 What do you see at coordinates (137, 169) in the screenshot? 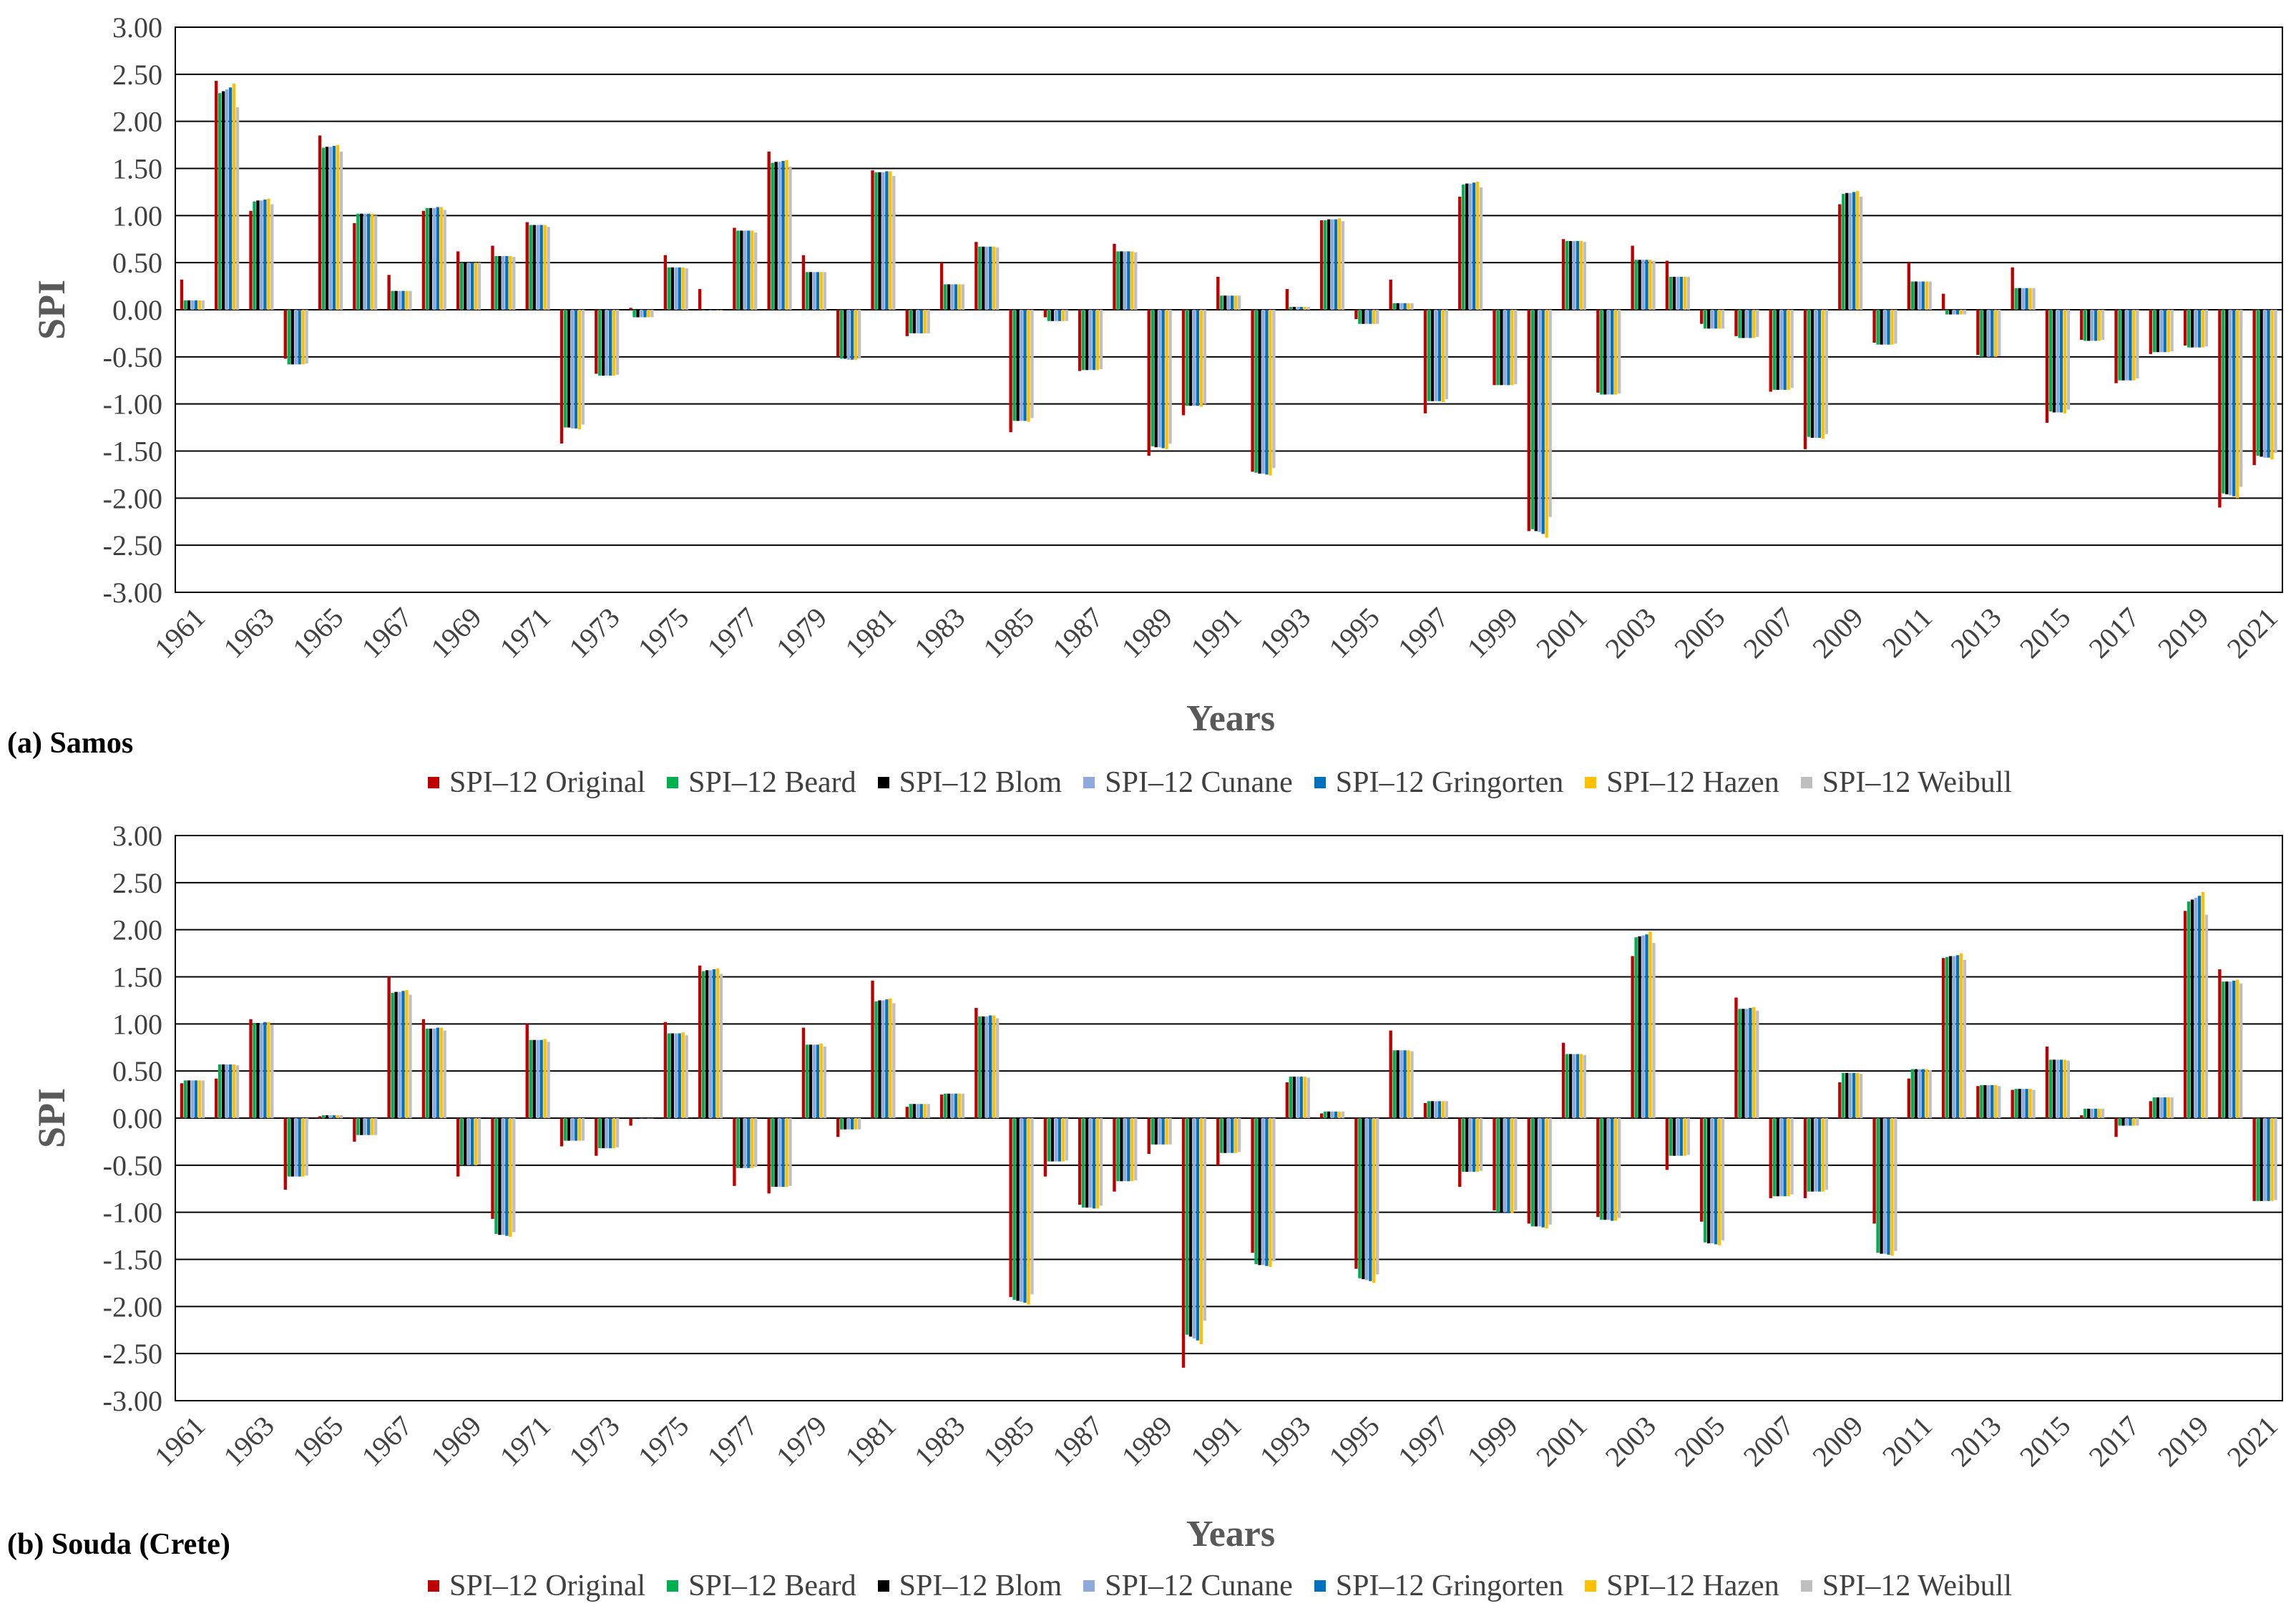
I see `y-tick-label: 1.50` at bounding box center [137, 169].